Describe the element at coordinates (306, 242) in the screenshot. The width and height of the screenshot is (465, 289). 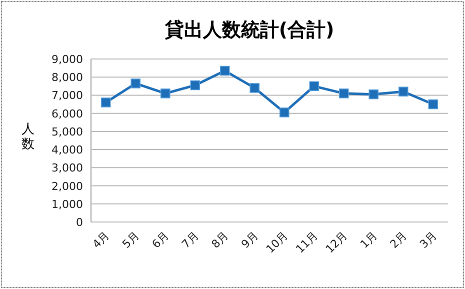
I see `x-tick-label: 11月` at that location.